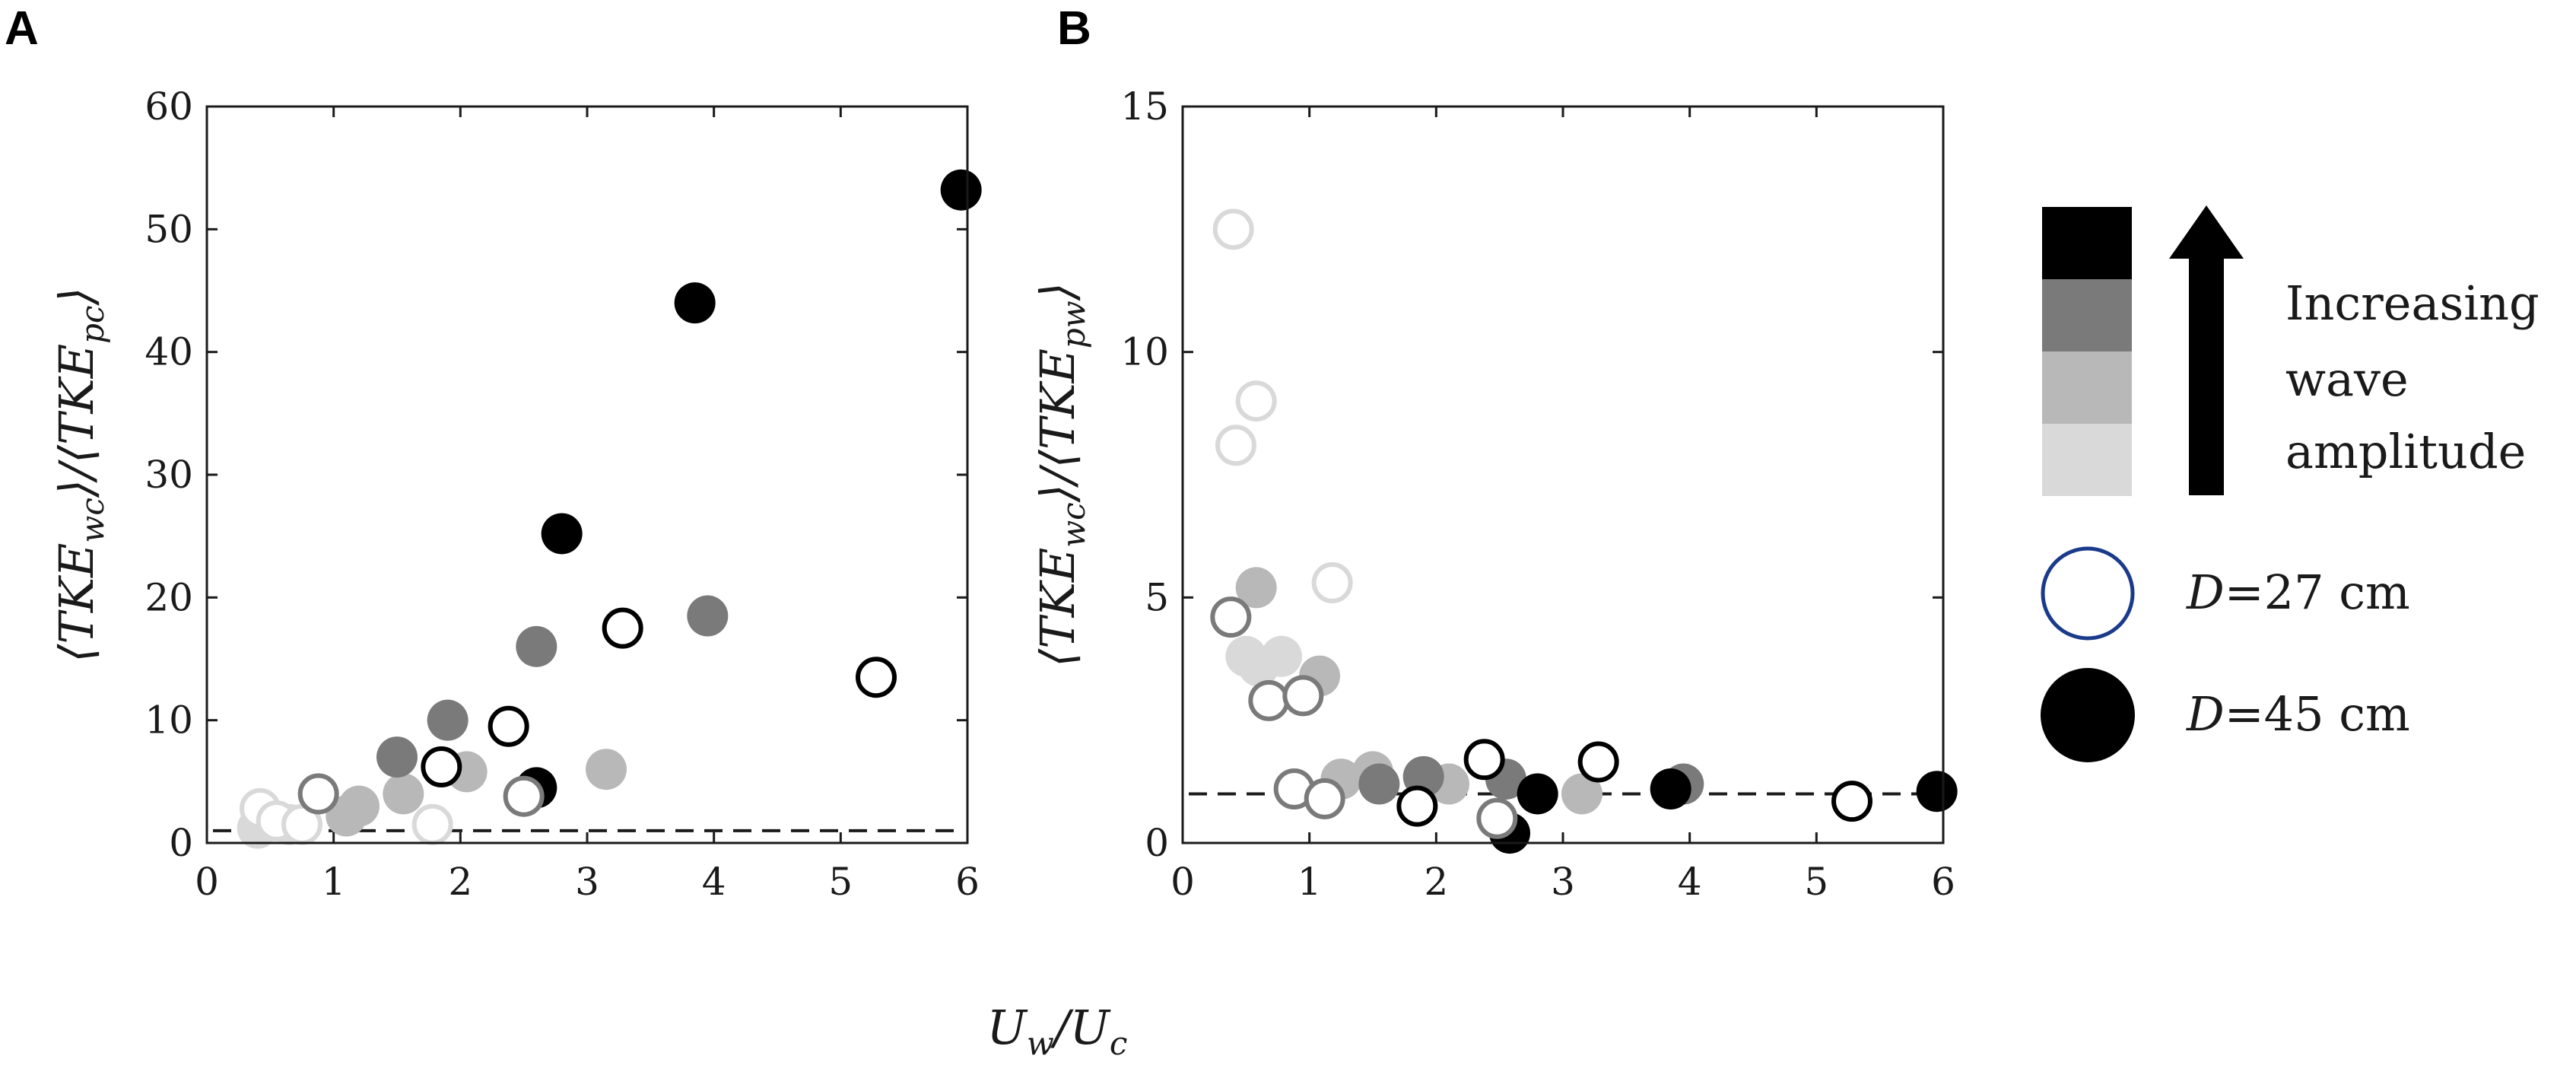 This screenshot has width=2576, height=1075. Describe the element at coordinates (1310, 882) in the screenshot. I see `panel-b-x-tick-label: 1` at that location.